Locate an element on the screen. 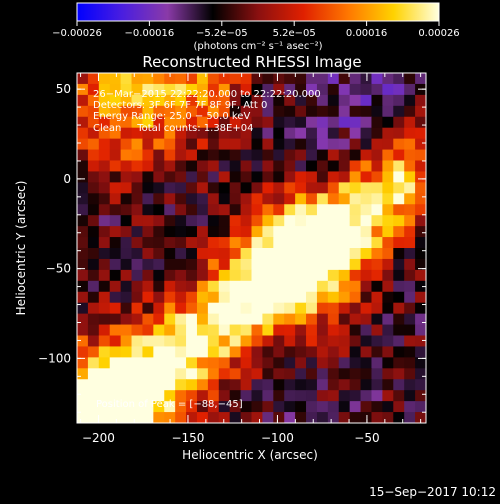 This screenshot has width=500, height=504. annotation-time: 26−Mar−2015 22:22:20.000 to 22:22:20.000 is located at coordinates (207, 94).